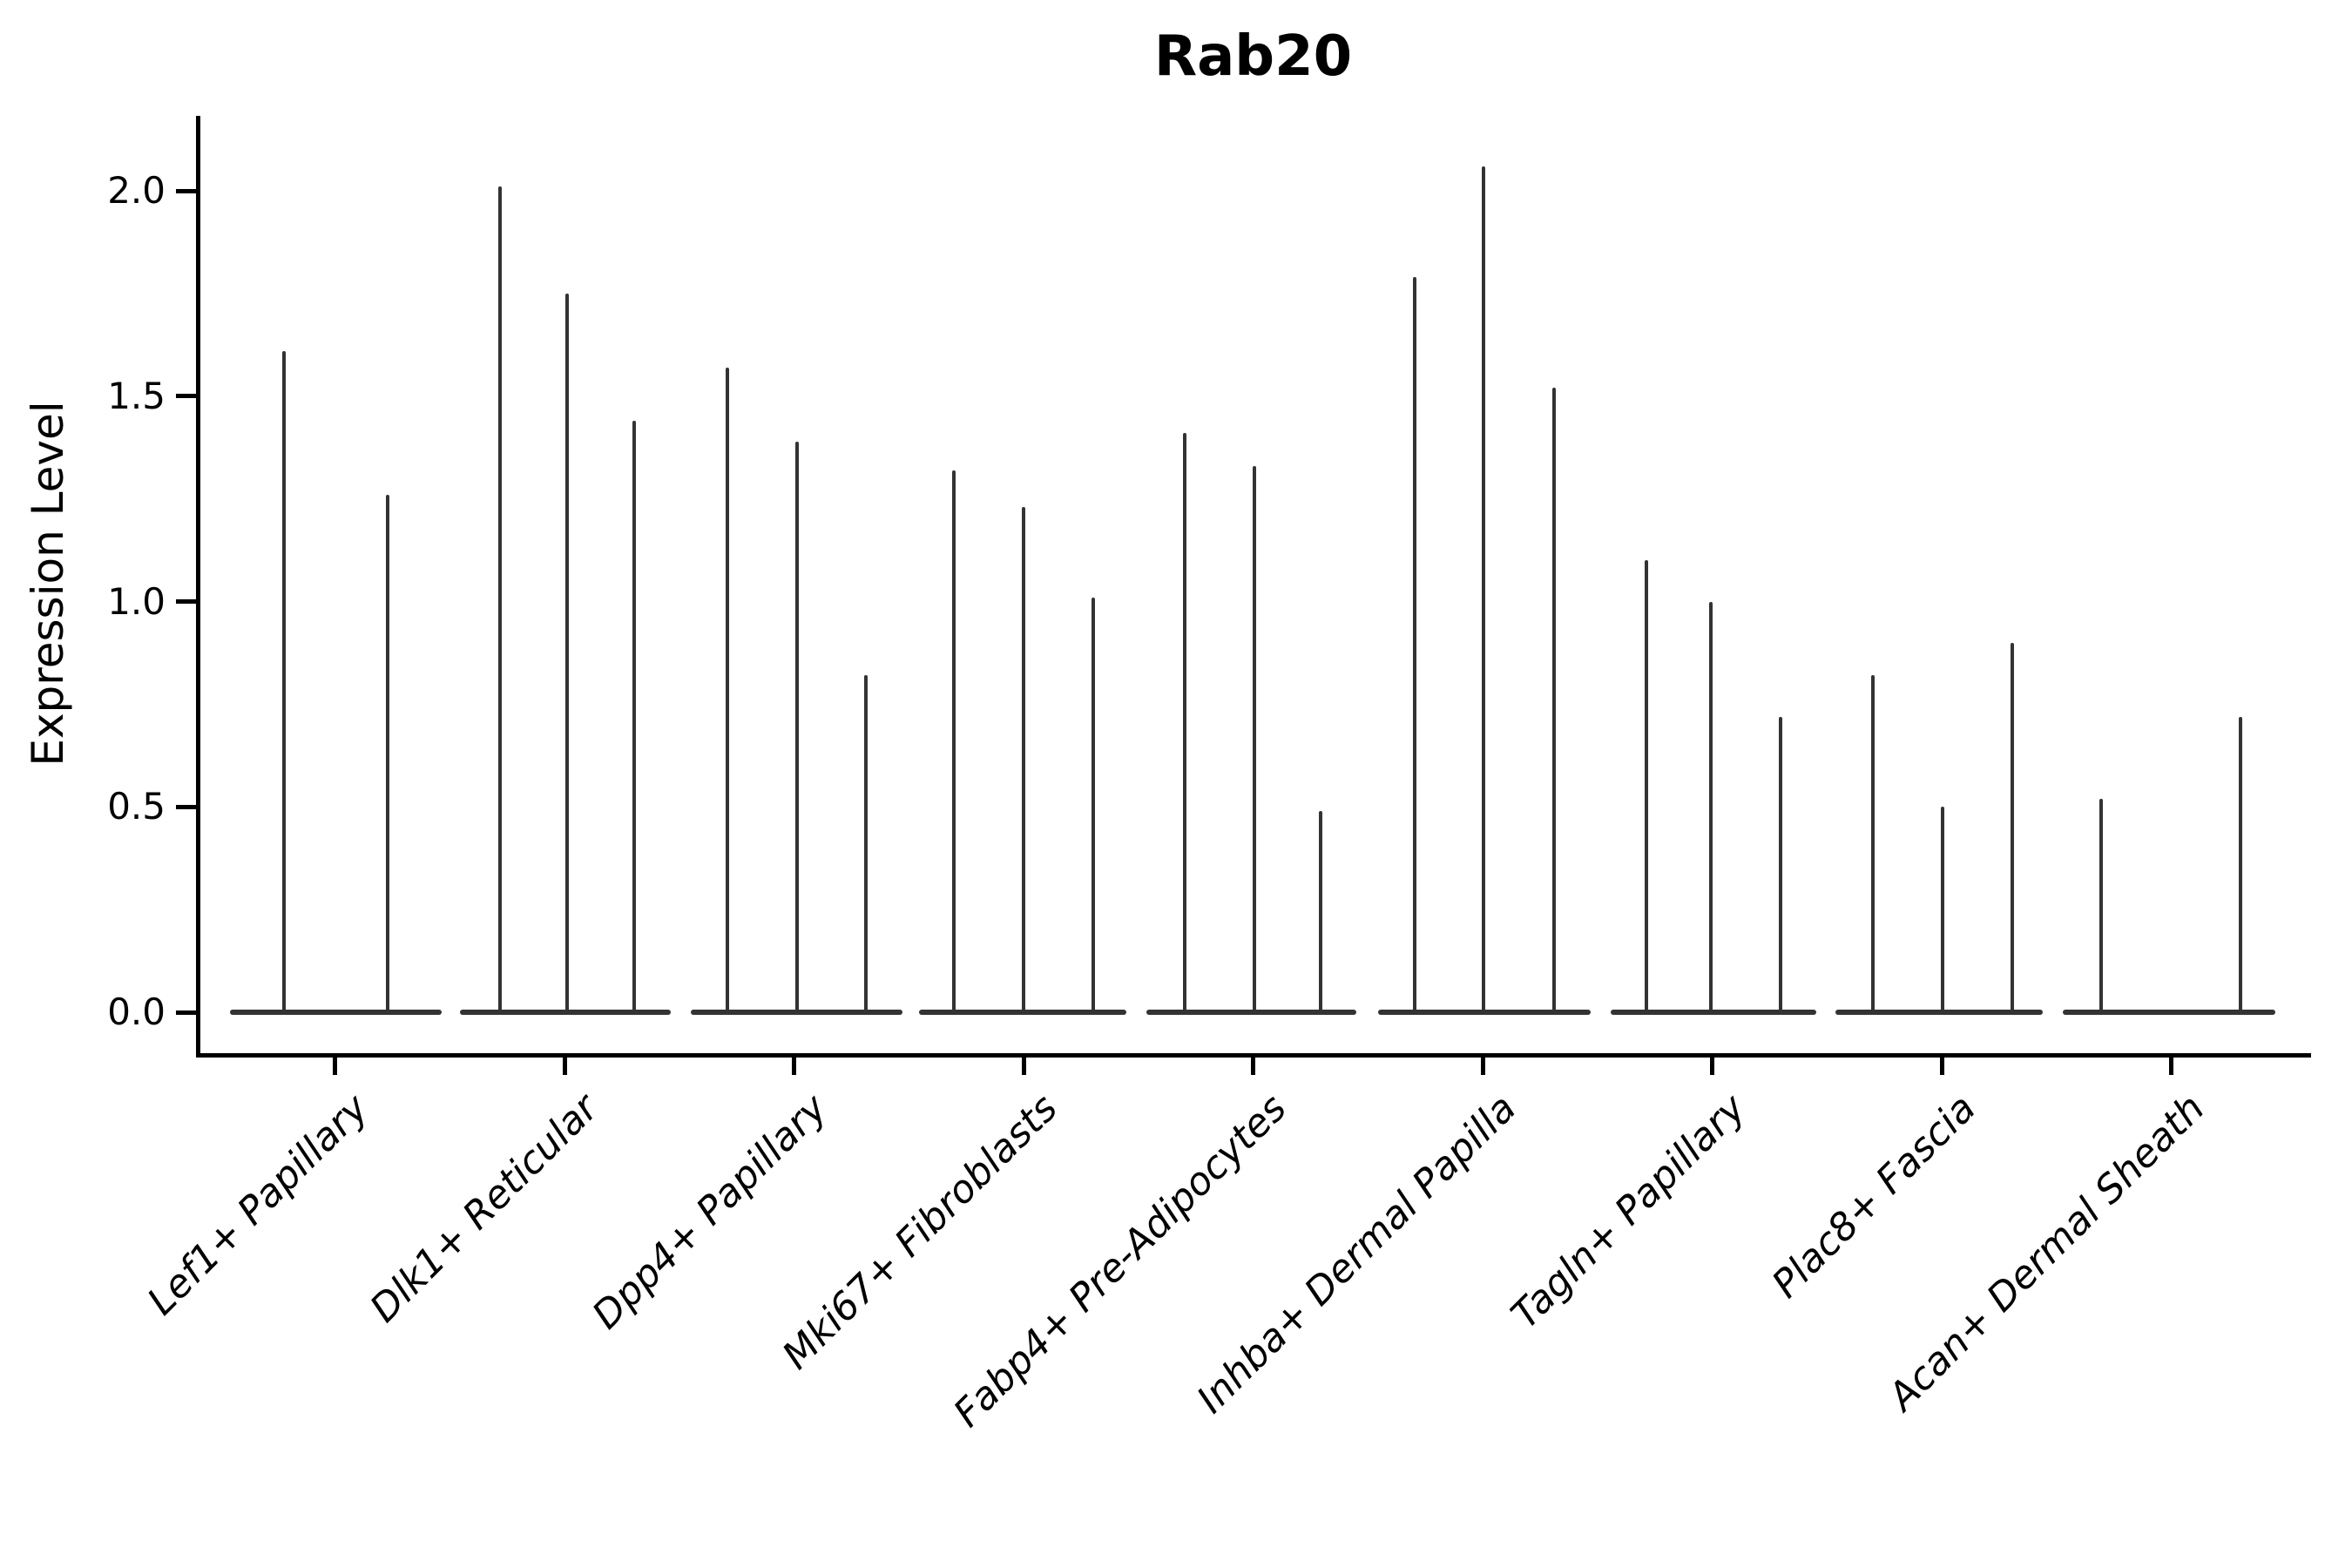 The height and width of the screenshot is (1568, 2352). What do you see at coordinates (136, 190) in the screenshot?
I see `y-tick-label: 2.0` at bounding box center [136, 190].